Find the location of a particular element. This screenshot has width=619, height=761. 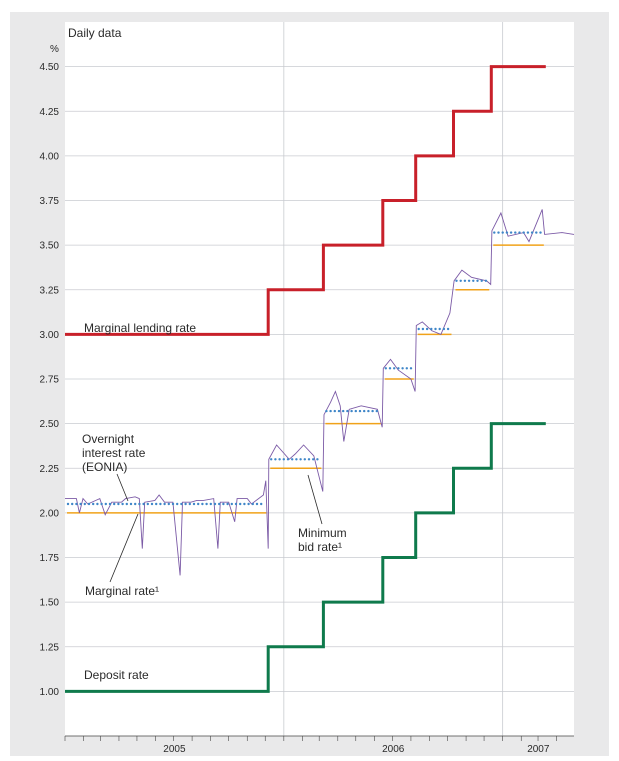

y-tick-label: 1.00 is located at coordinates (50, 692).